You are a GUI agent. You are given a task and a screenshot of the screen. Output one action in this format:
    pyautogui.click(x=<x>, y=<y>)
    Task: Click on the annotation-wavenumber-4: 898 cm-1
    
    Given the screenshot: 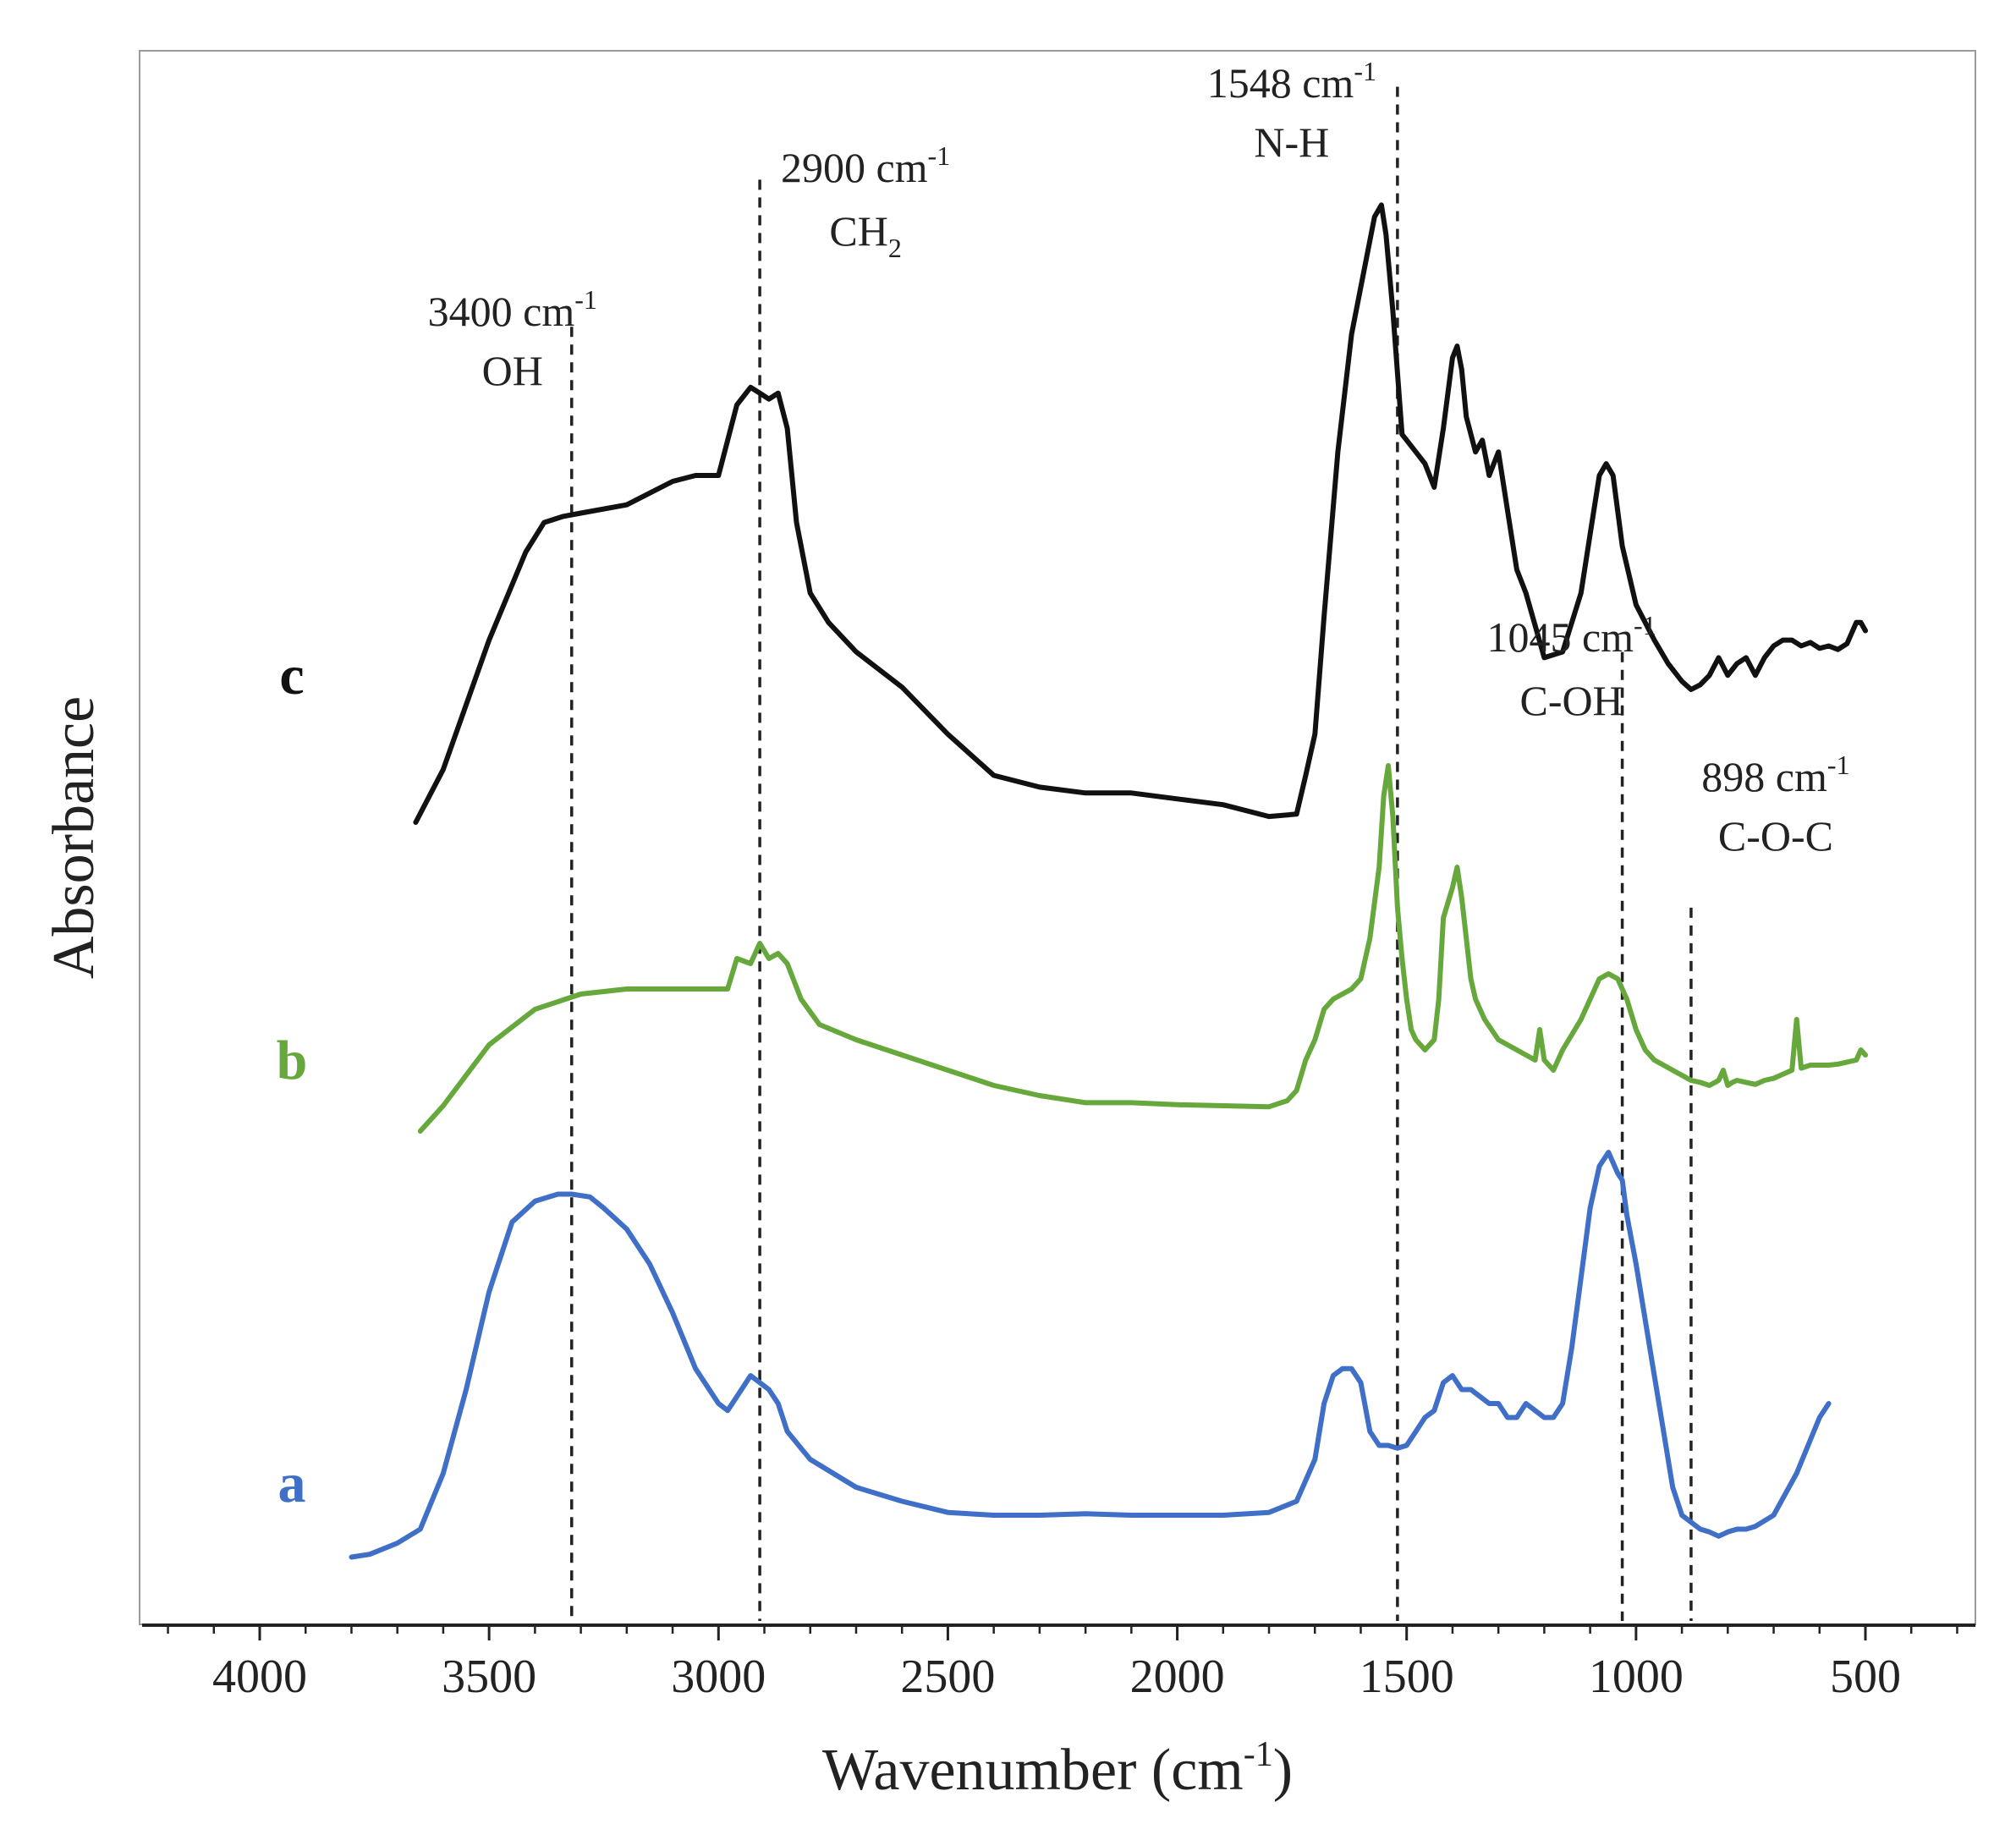 What is the action you would take?
    pyautogui.click(x=1775, y=775)
    